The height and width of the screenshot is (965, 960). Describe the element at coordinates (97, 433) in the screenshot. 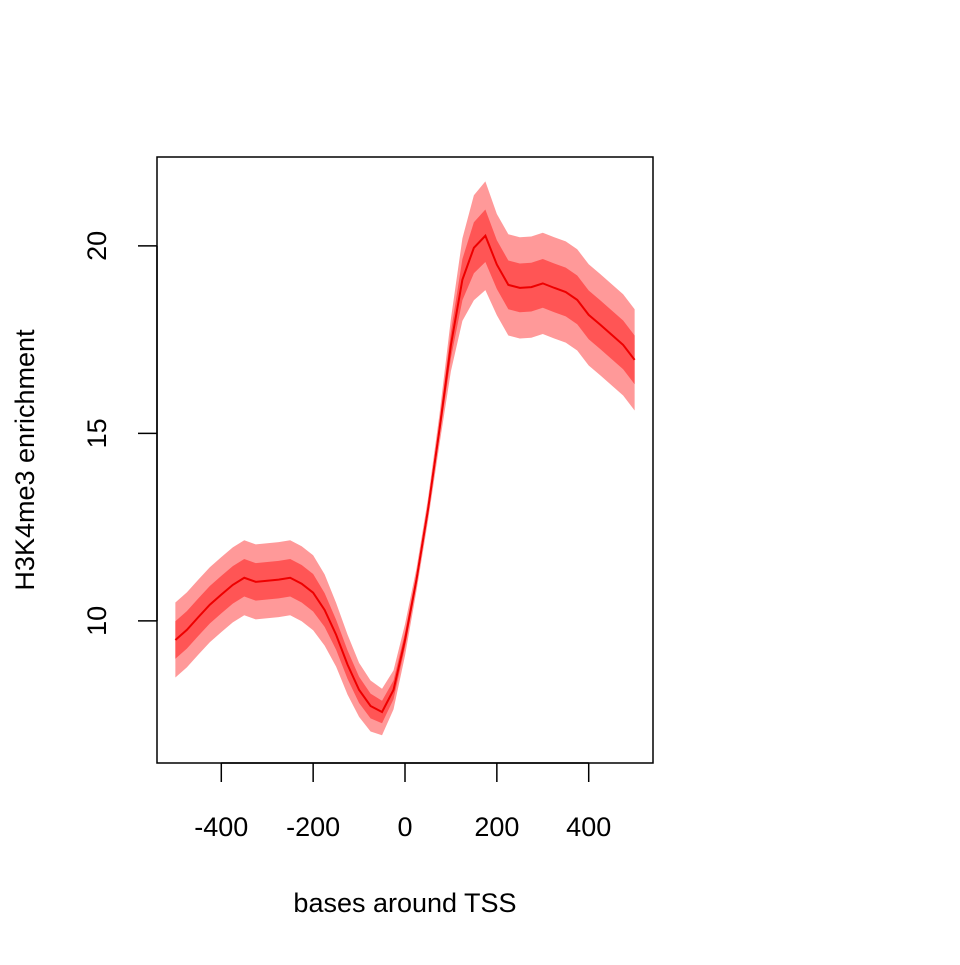

I see `y-tick-label: 15` at that location.